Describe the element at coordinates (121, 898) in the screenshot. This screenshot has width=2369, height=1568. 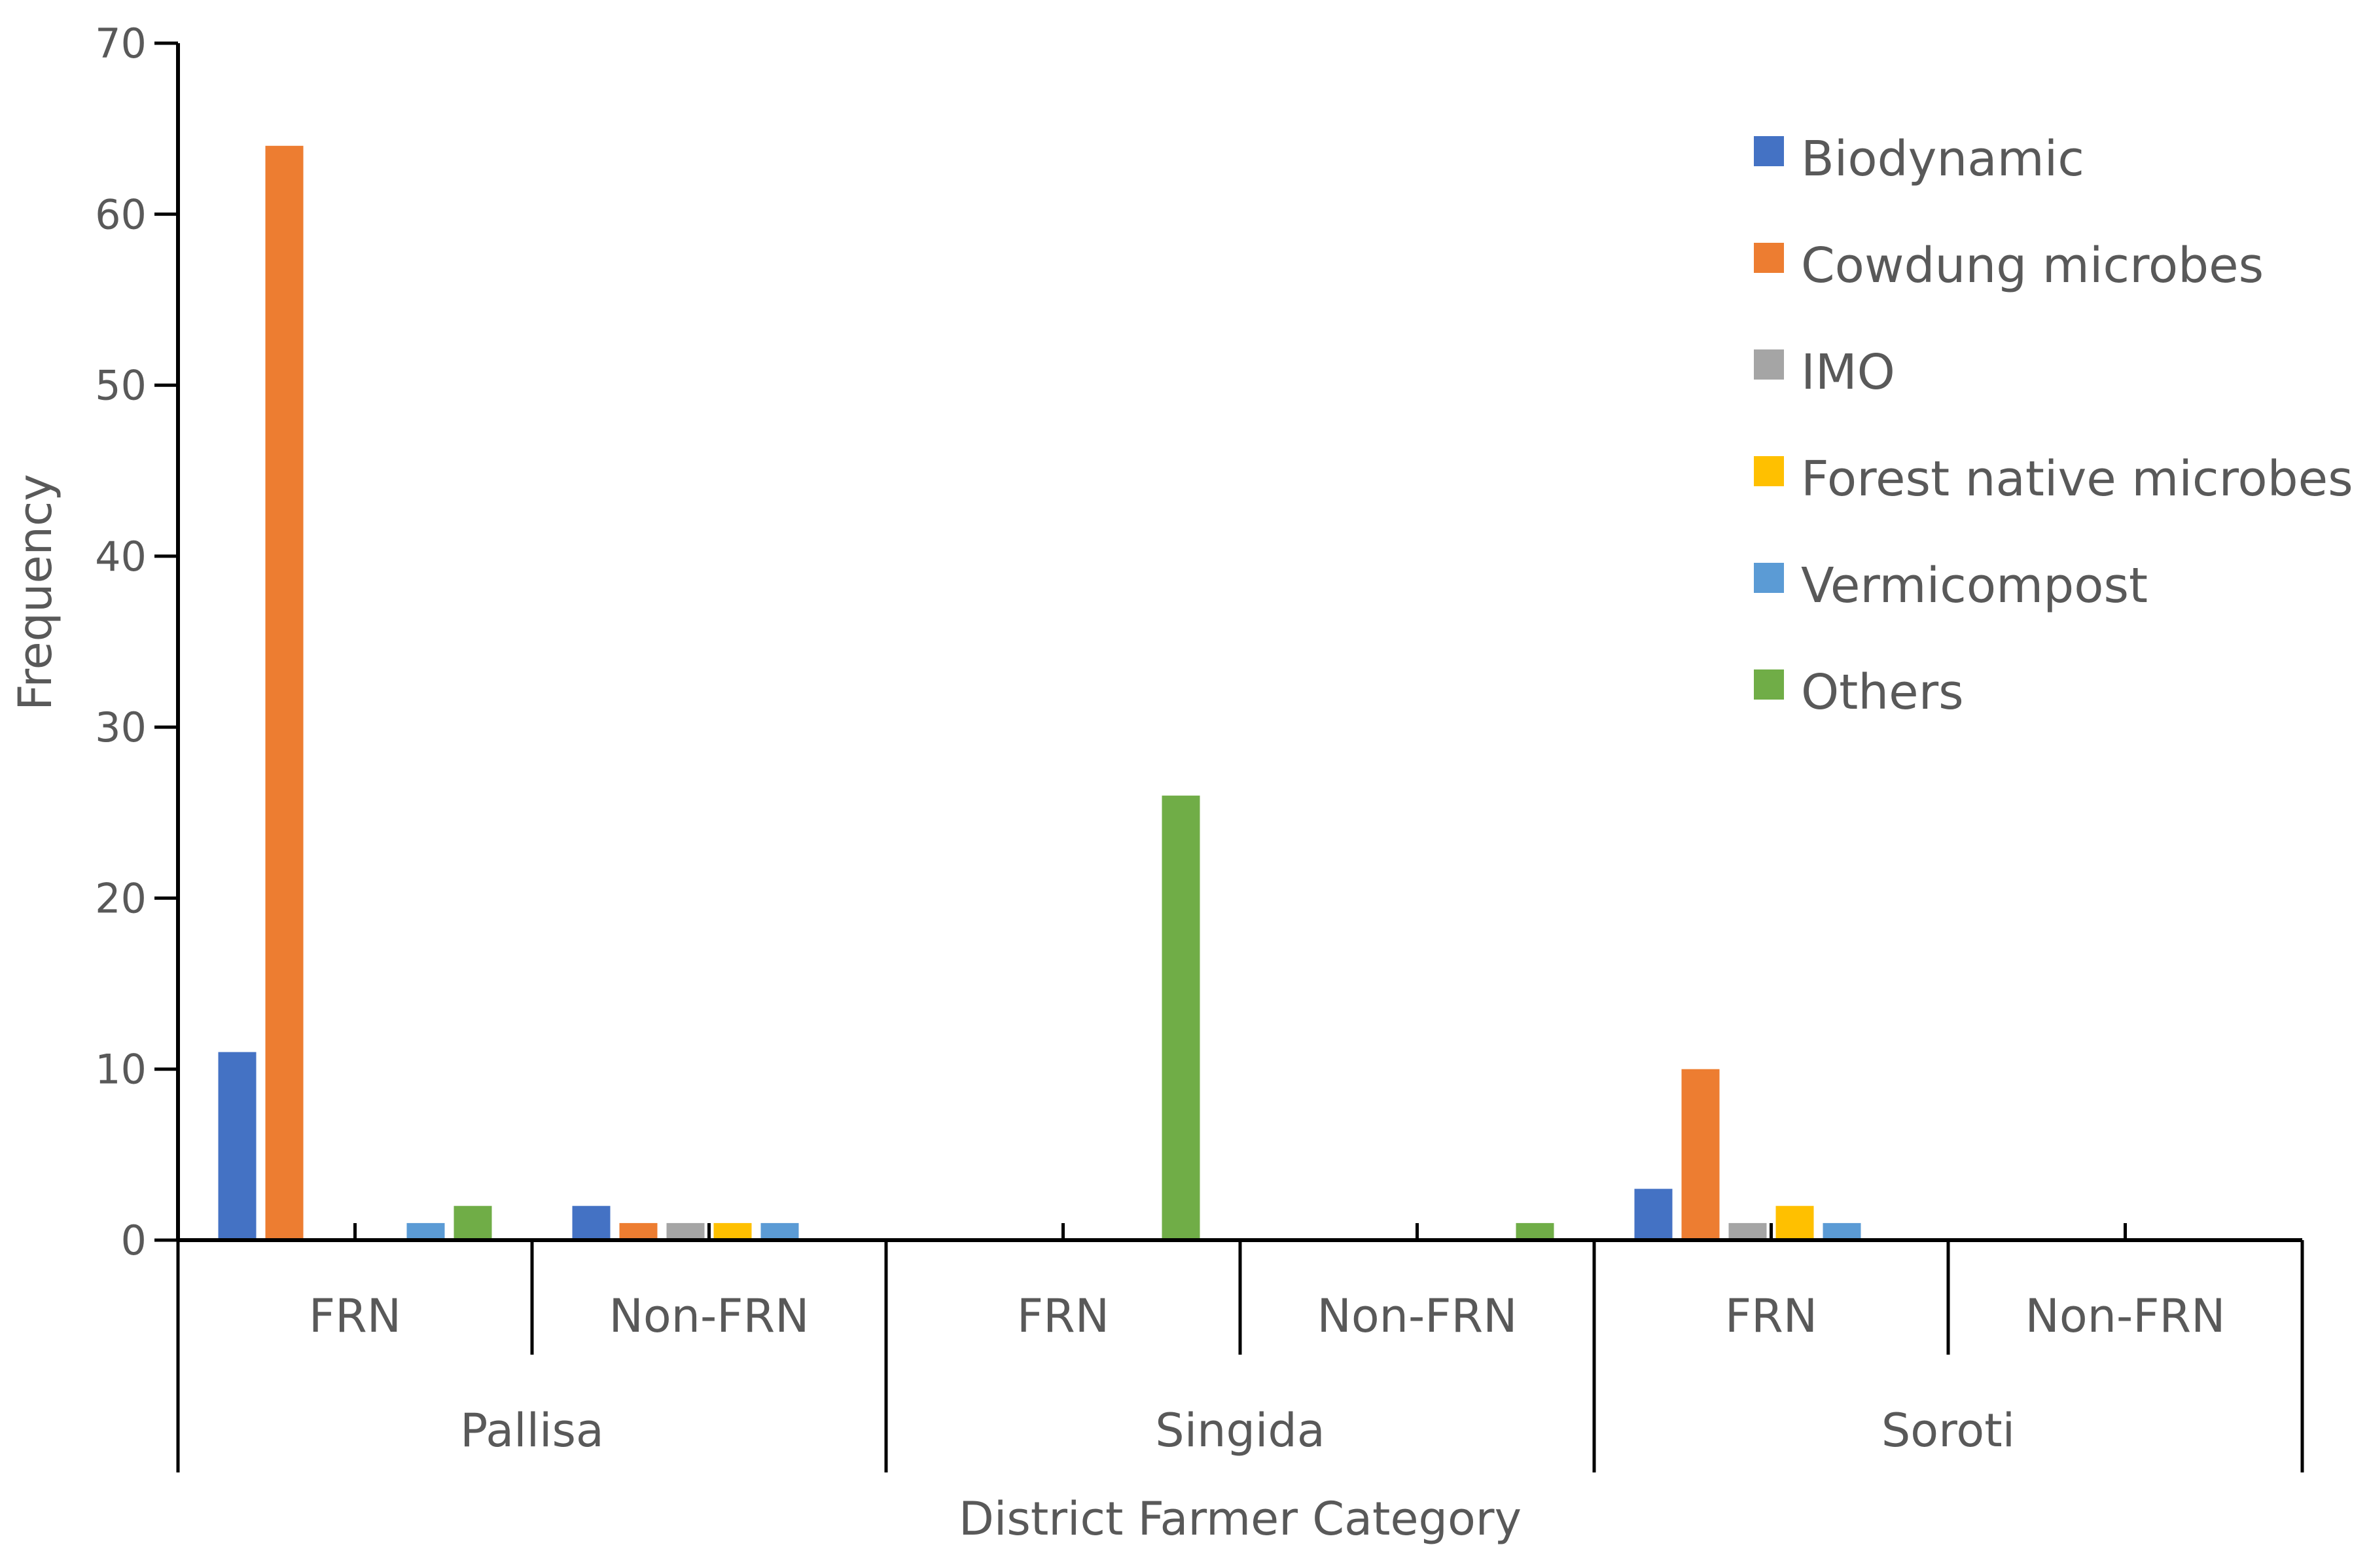
I see `y-tick-label-20: 20` at that location.